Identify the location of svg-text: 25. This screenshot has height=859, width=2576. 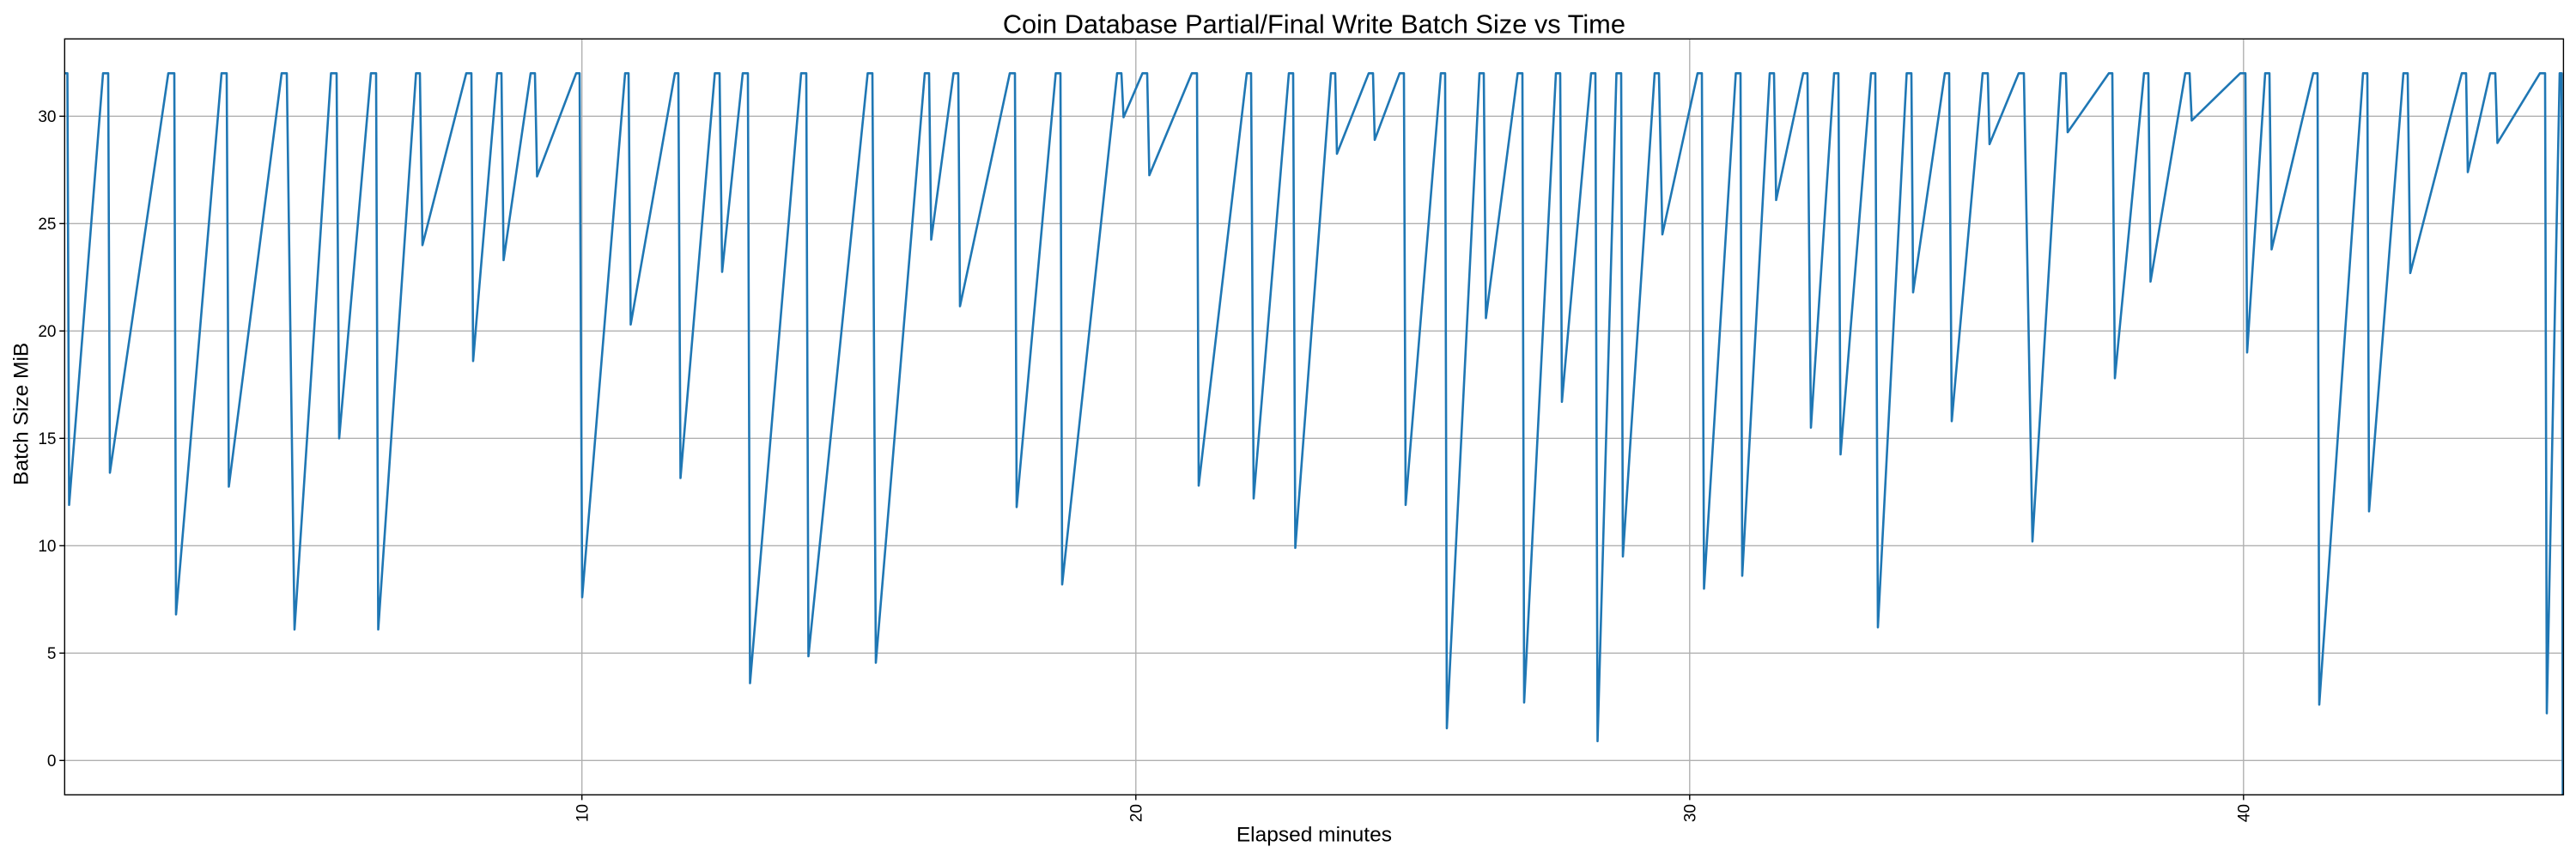
(47, 225).